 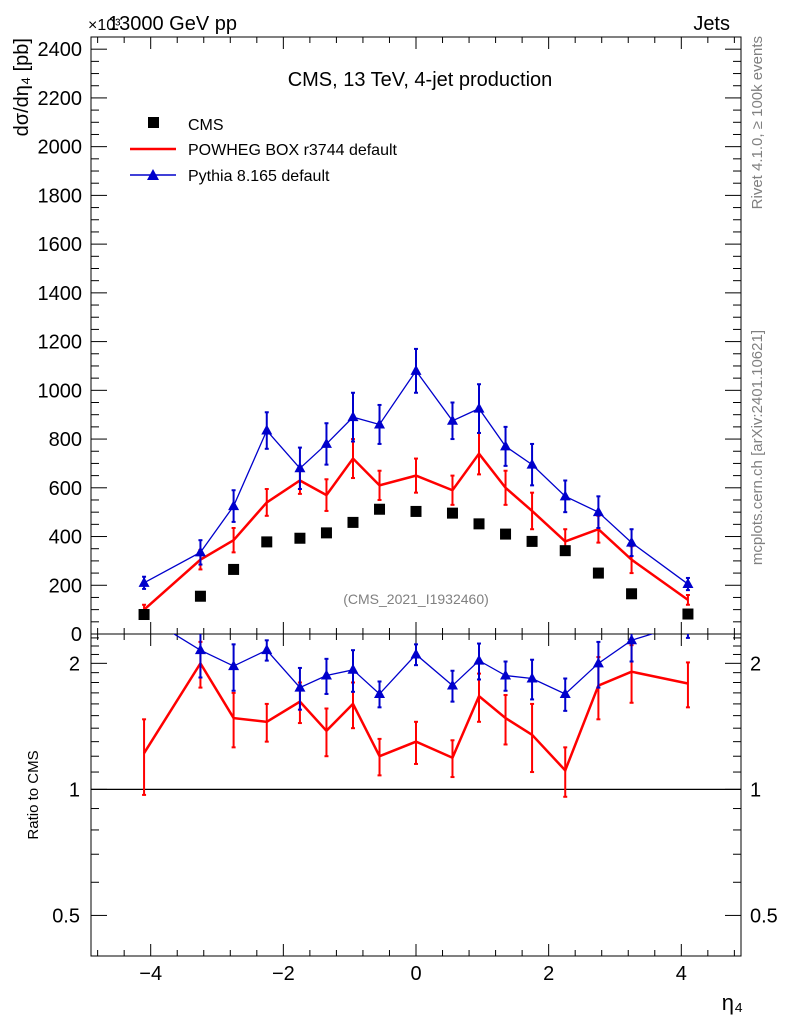 I want to click on legend-pythia-marker, so click(x=153, y=174).